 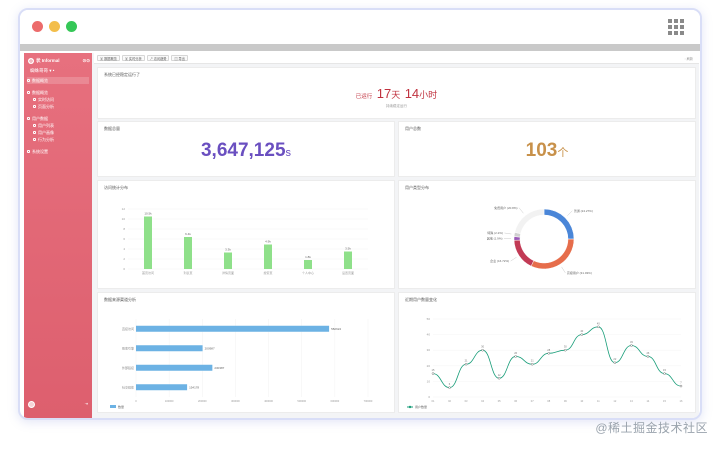 I want to click on donut-chart-title: 用户类型分布, so click(x=417, y=187).